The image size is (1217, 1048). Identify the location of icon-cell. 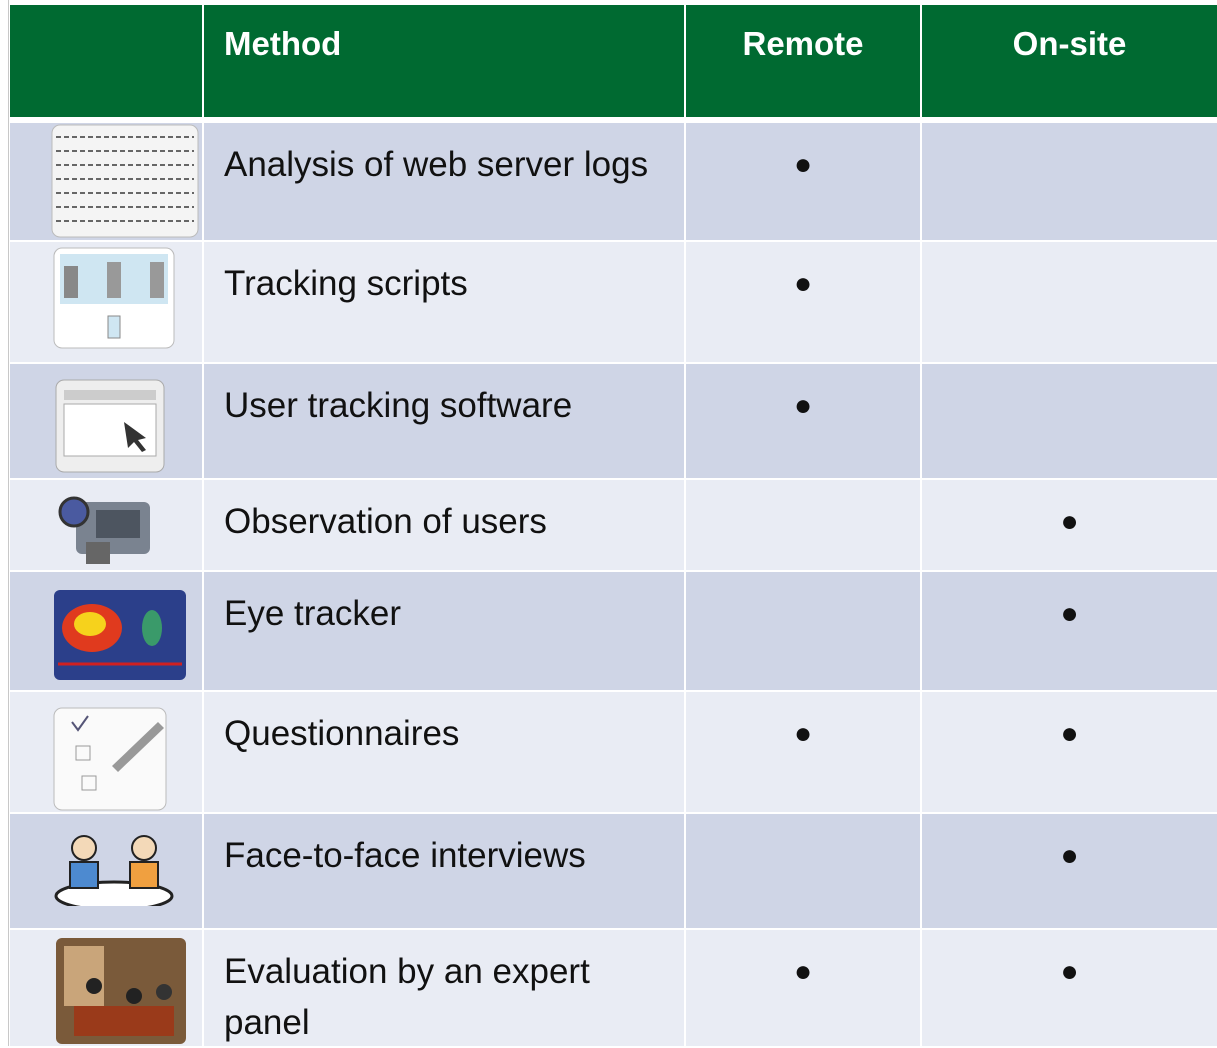
(106, 871).